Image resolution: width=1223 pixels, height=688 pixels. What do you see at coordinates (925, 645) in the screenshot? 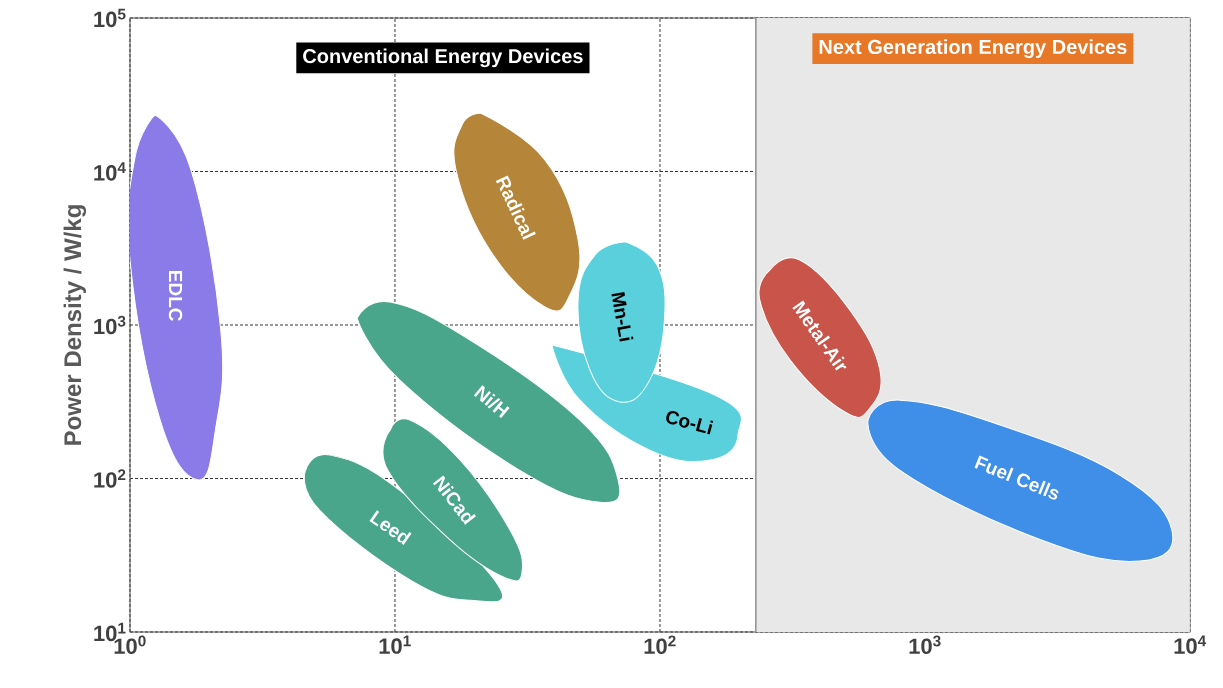
I see `x-tick-label: 10$^{3}$` at bounding box center [925, 645].